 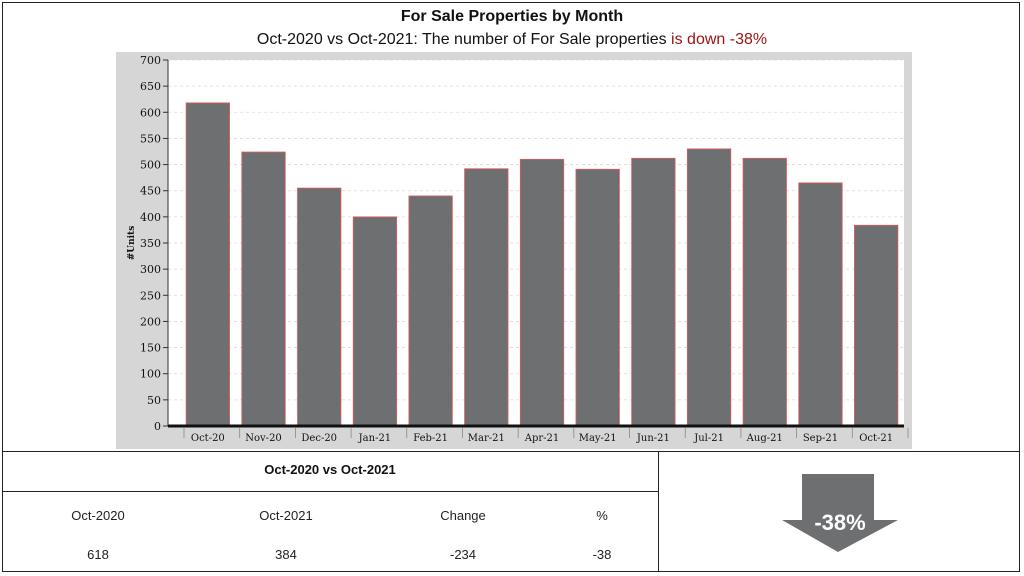 What do you see at coordinates (764, 438) in the screenshot?
I see `x-tick-label: Aug-21` at bounding box center [764, 438].